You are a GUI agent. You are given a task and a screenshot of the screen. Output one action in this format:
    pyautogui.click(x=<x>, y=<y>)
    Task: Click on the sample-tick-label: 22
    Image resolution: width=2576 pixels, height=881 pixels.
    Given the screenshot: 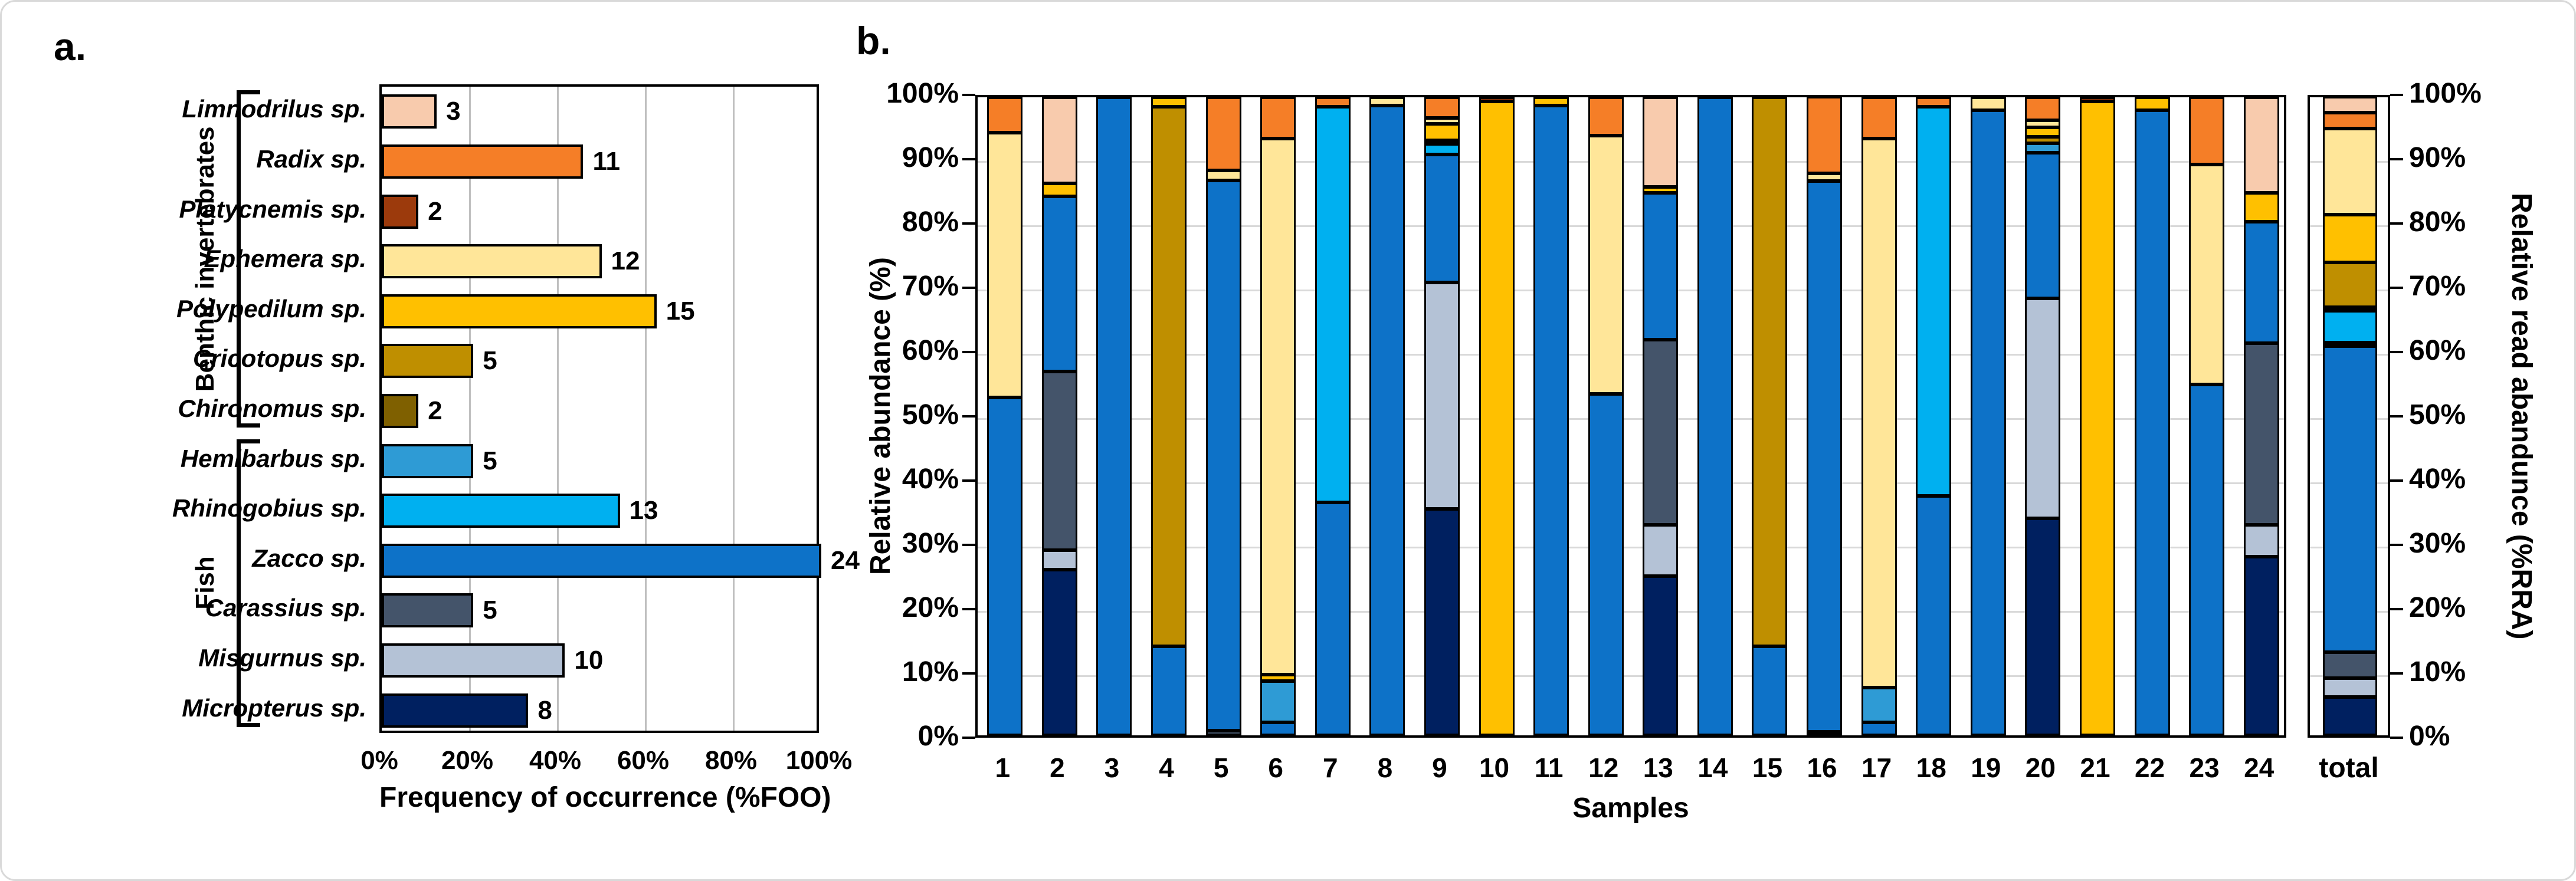 What is the action you would take?
    pyautogui.click(x=2149, y=767)
    